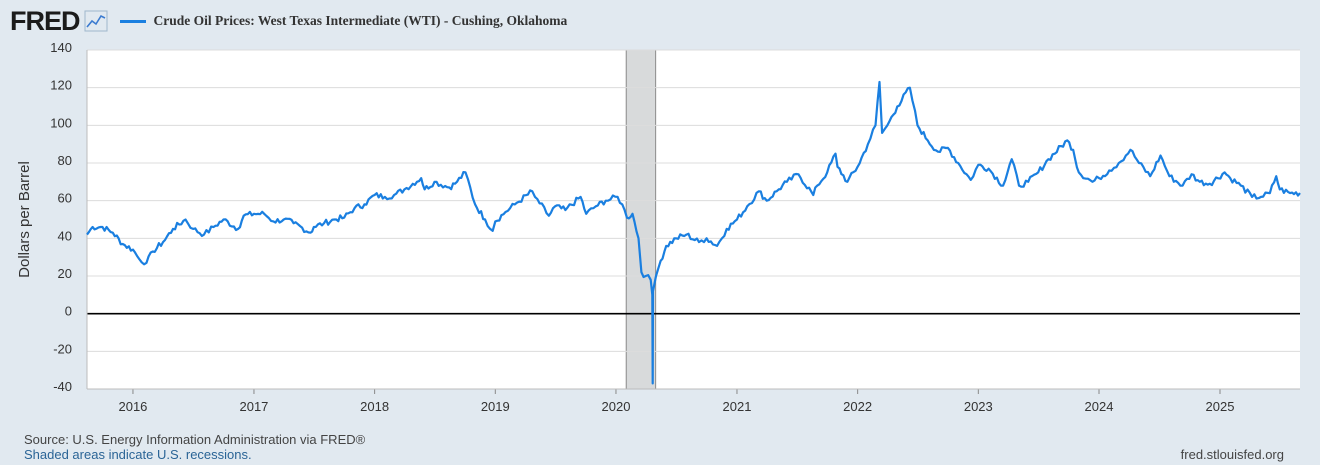 Image resolution: width=1320 pixels, height=465 pixels. Describe the element at coordinates (737, 406) in the screenshot. I see `x-tick-label: 2021` at that location.